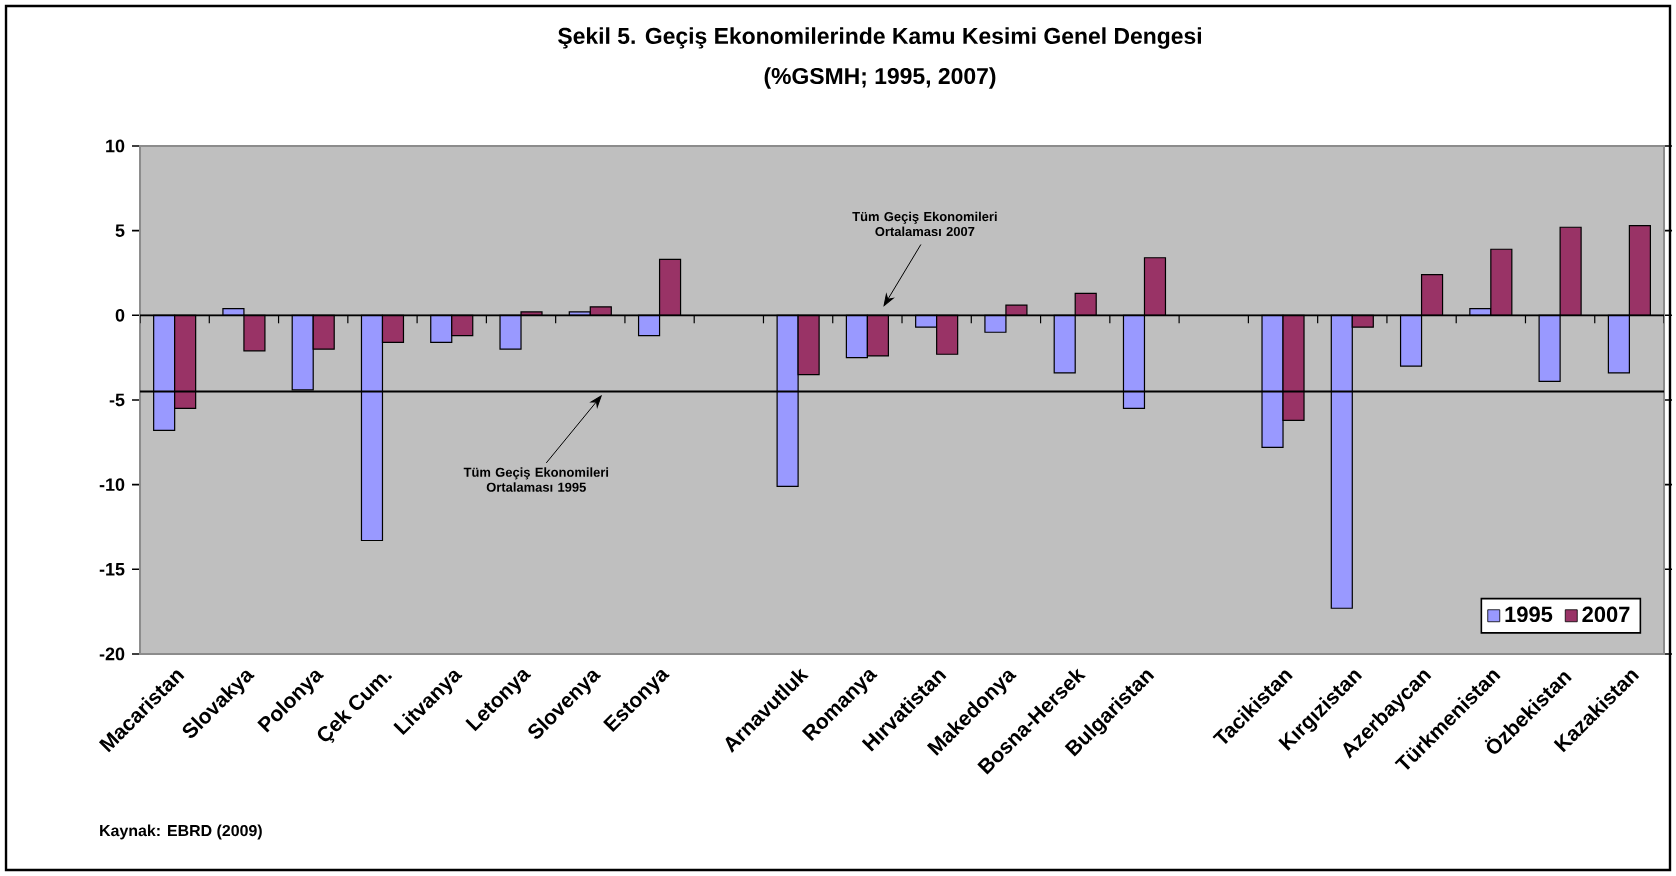  Describe the element at coordinates (112, 654) in the screenshot. I see `y-tick-label: -20` at that location.